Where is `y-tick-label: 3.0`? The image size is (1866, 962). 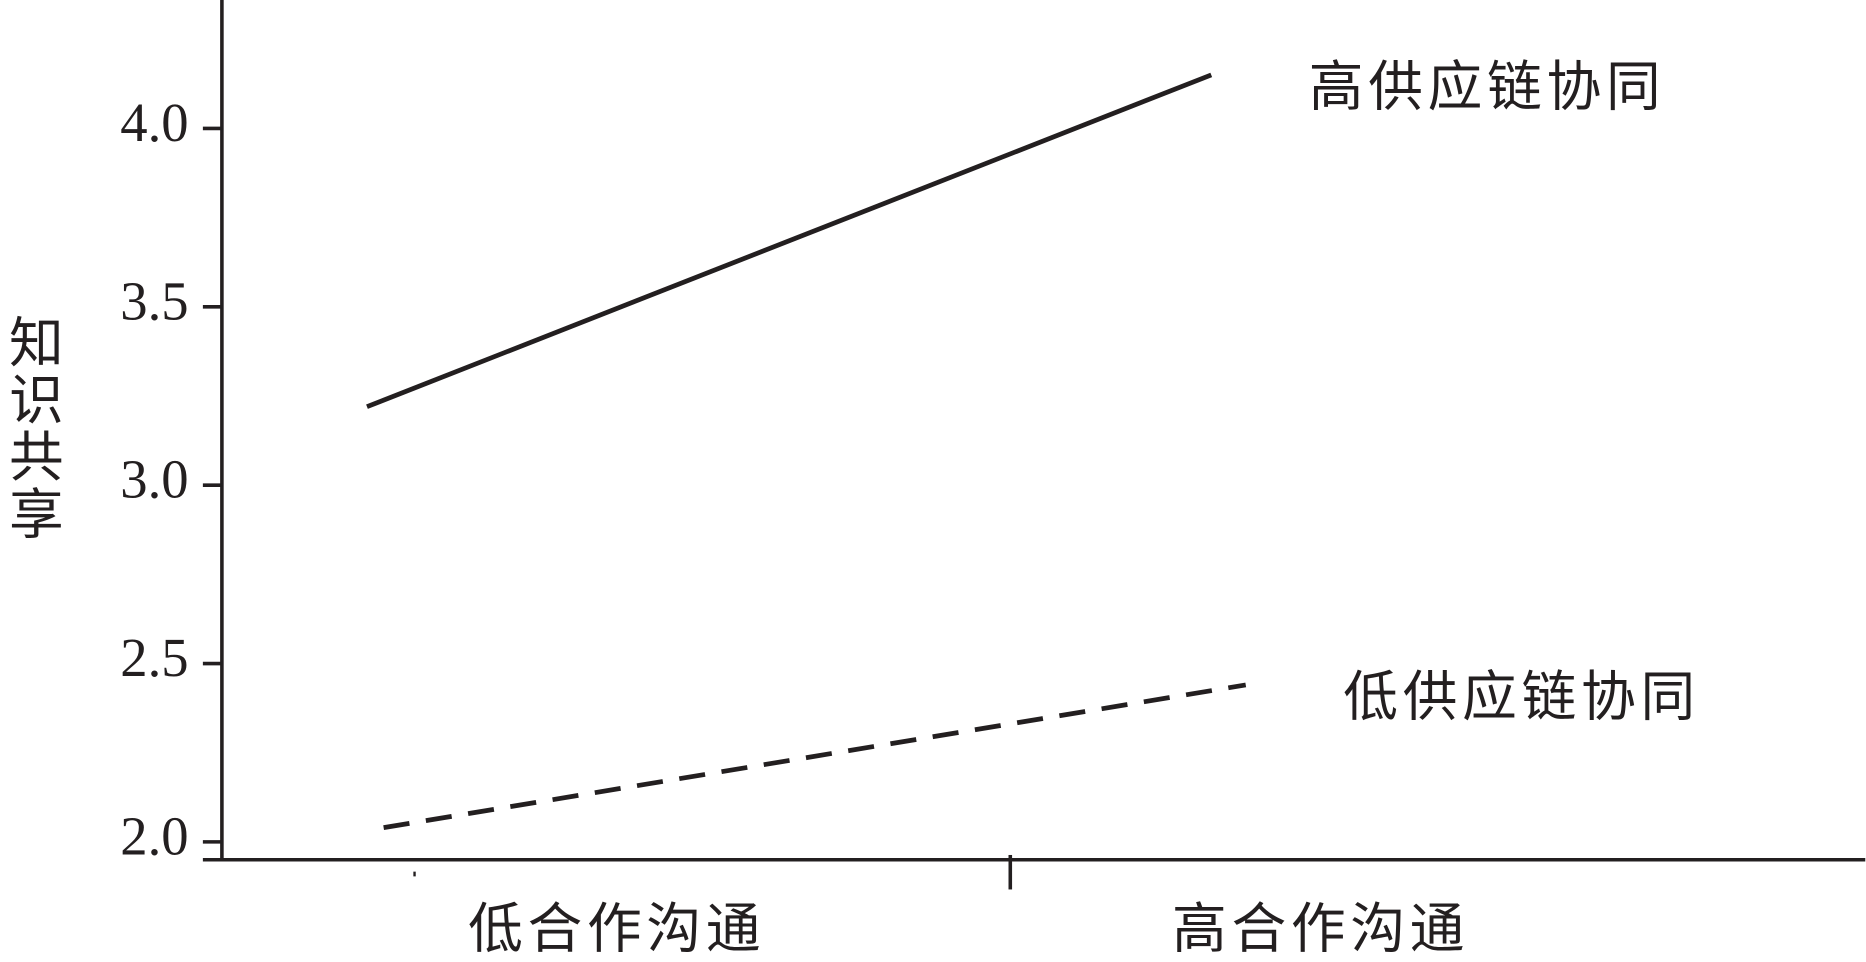
y-tick-label: 3.0 is located at coordinates (154, 479).